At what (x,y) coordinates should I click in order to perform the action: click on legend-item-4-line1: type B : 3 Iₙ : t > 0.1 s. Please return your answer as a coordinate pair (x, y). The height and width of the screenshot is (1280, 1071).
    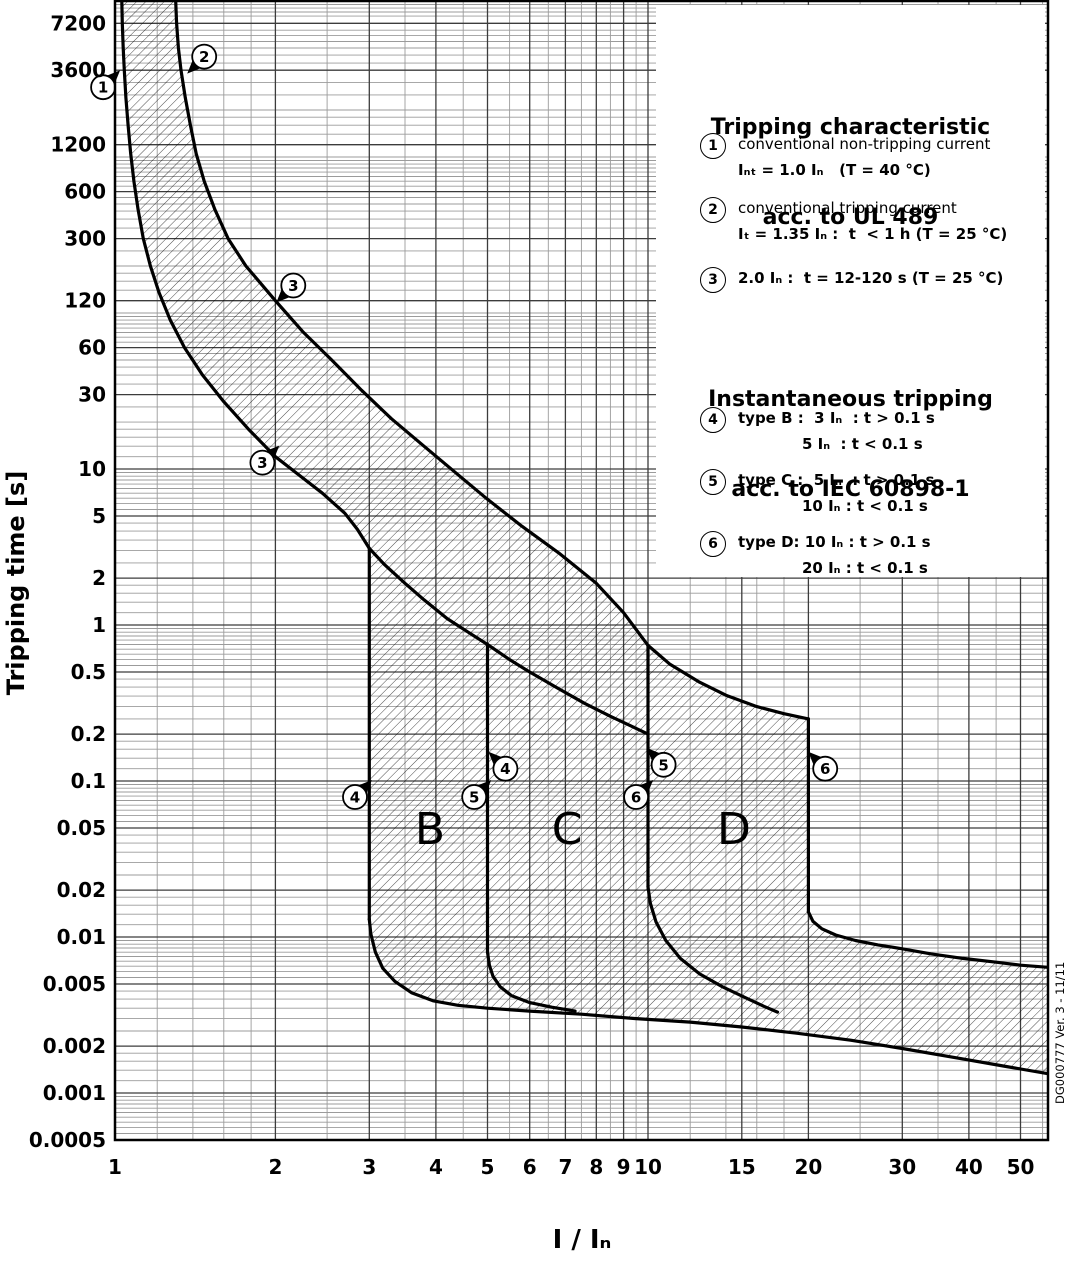
    Looking at the image, I should click on (836, 418).